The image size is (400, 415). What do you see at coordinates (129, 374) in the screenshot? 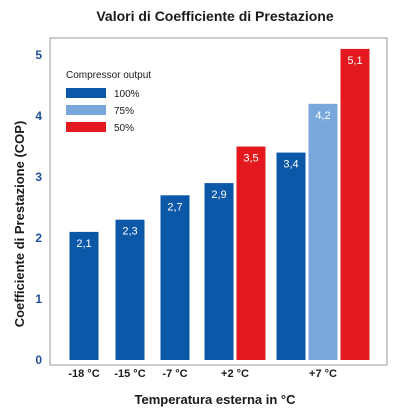
I see `x-tick-label: -15 °C` at bounding box center [129, 374].